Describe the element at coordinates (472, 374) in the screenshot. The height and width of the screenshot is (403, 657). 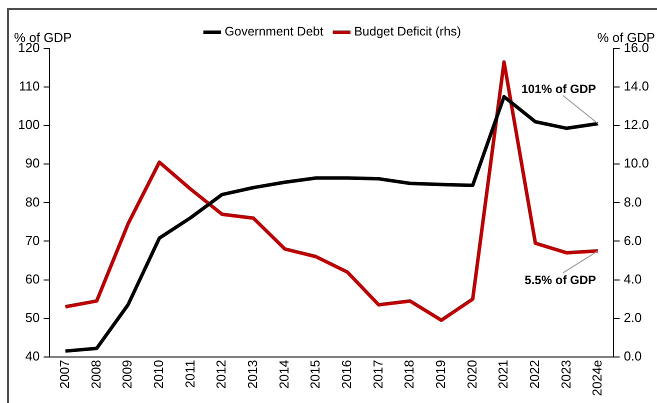
I see `x-tick-label: 2020` at that location.